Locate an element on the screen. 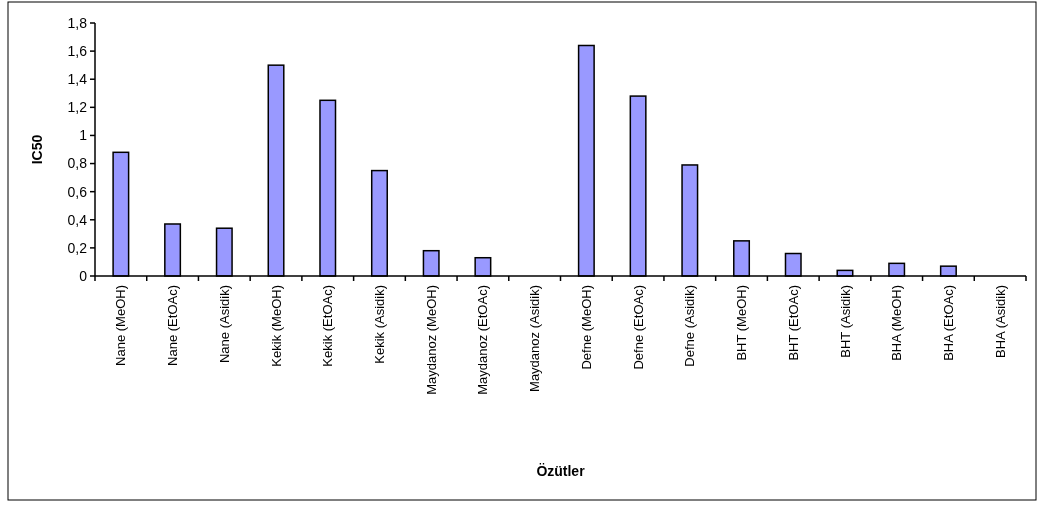 This screenshot has height=508, width=1044. x-tick-label: Defne (MeOH) is located at coordinates (586, 327).